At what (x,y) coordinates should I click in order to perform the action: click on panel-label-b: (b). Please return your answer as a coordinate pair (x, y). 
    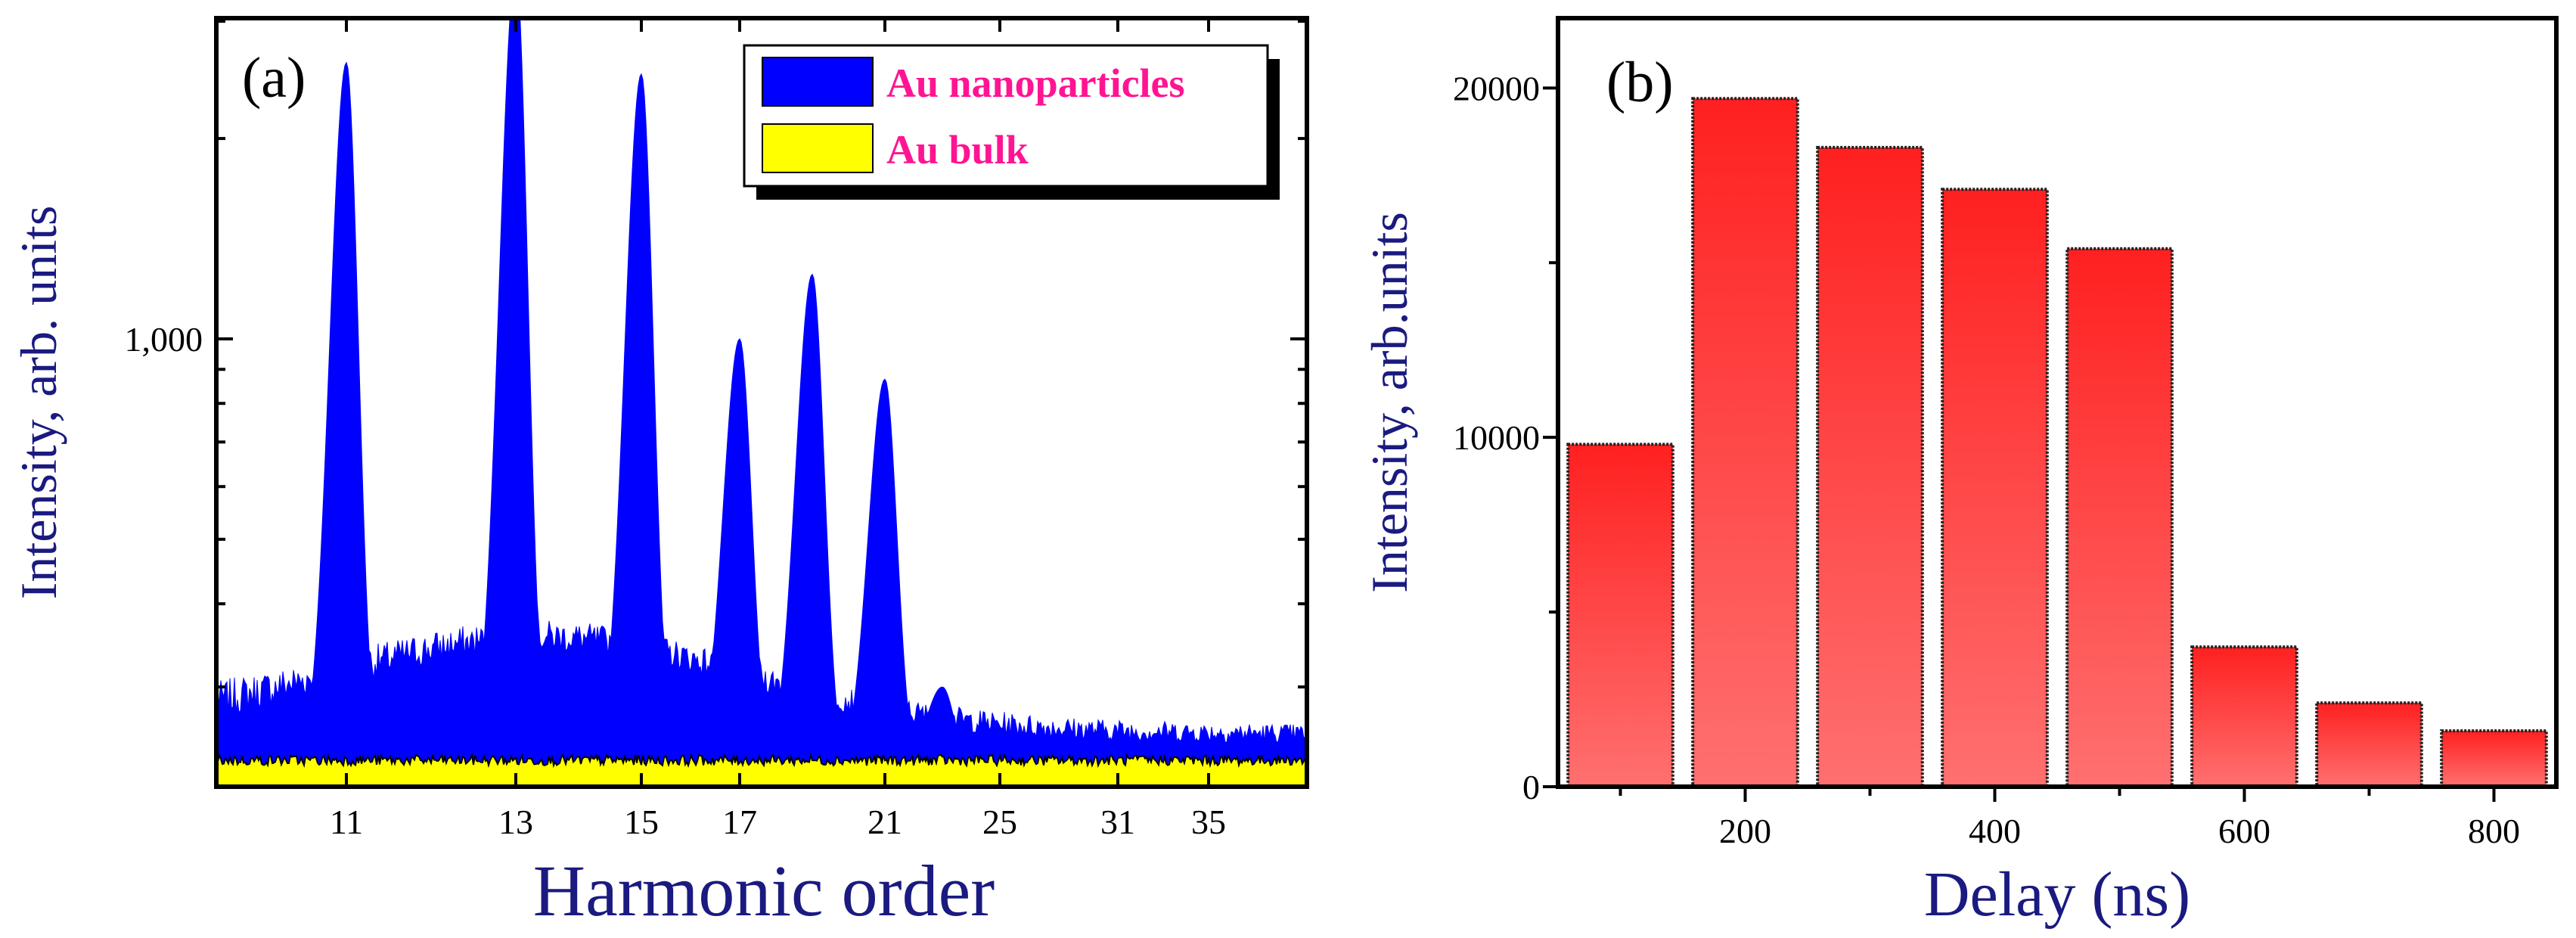
    Looking at the image, I should click on (1640, 82).